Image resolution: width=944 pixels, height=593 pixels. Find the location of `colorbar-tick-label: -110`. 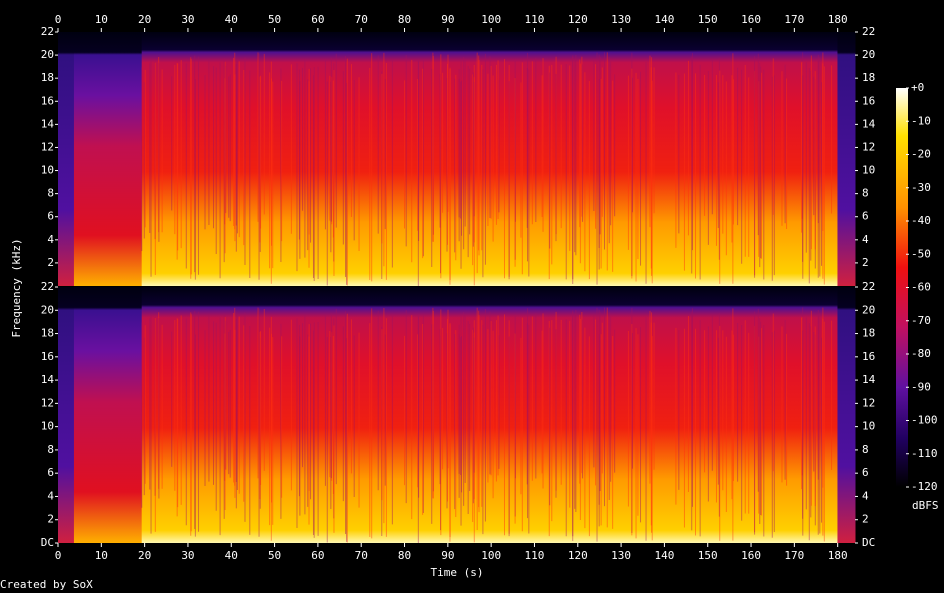

colorbar-tick-label: -110 is located at coordinates (924, 453).